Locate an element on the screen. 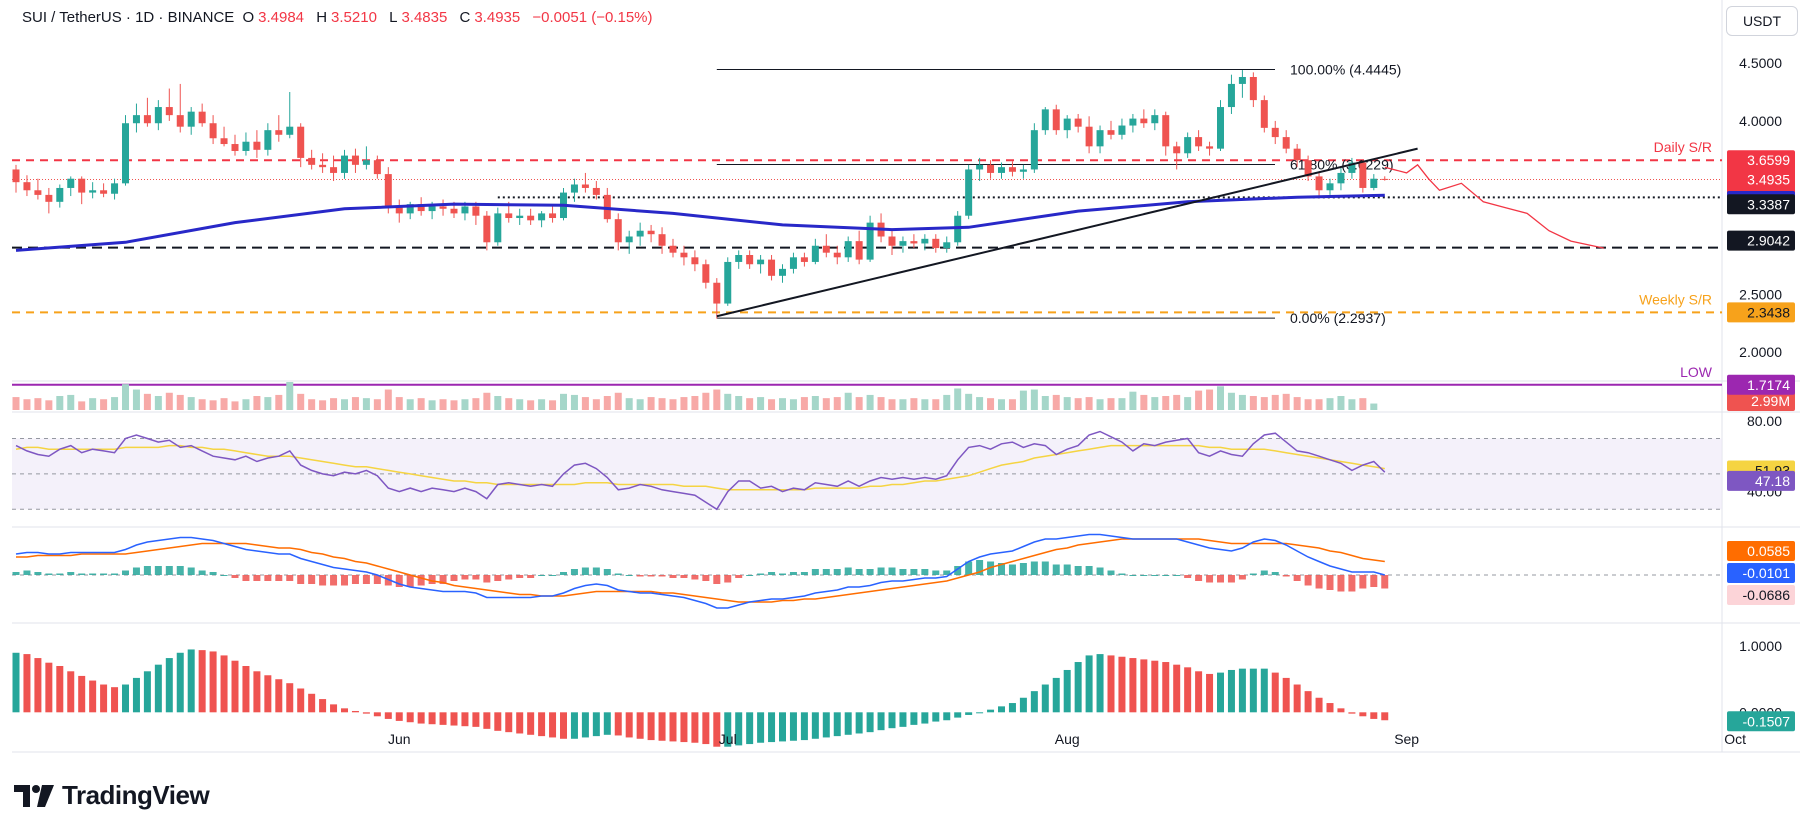  ohlc-high: H 3.5210 is located at coordinates (348, 17).